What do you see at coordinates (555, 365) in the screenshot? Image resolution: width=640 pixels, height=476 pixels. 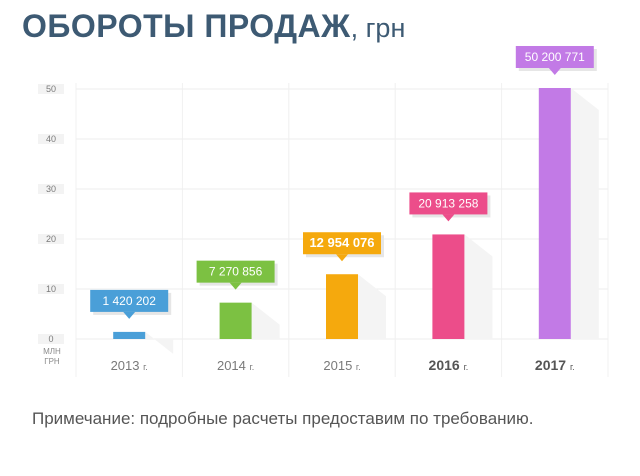 I see `x-tick-label-2017: 2017 г.` at bounding box center [555, 365].